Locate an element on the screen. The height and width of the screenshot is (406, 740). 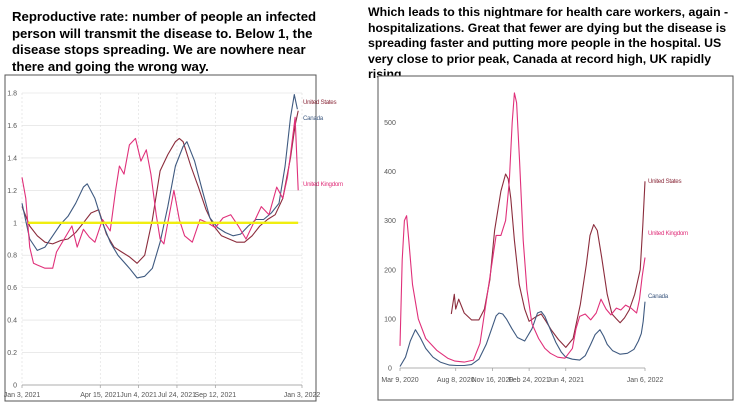
y-tick-label: 200 is located at coordinates (390, 270).